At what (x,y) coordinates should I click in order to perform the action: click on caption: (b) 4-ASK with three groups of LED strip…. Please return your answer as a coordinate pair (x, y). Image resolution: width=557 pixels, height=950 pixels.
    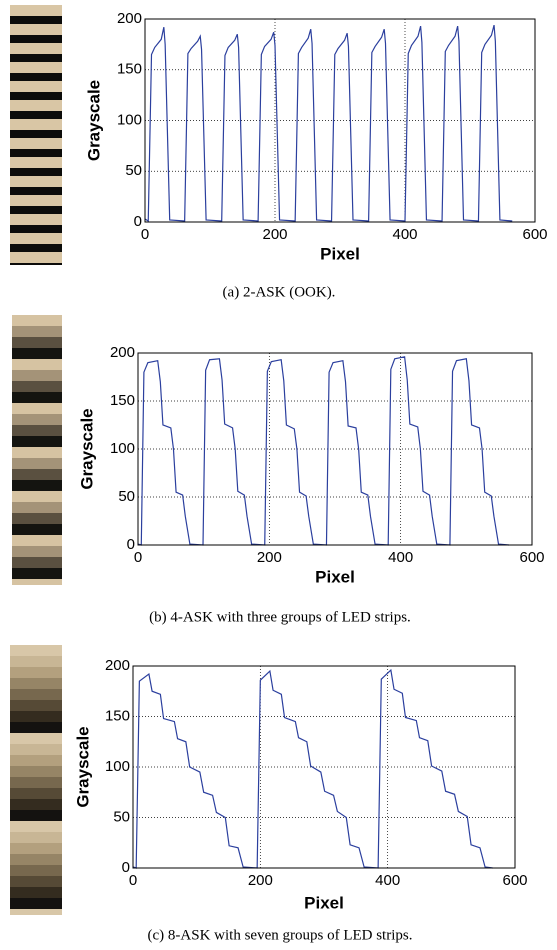
    Looking at the image, I should click on (280, 617).